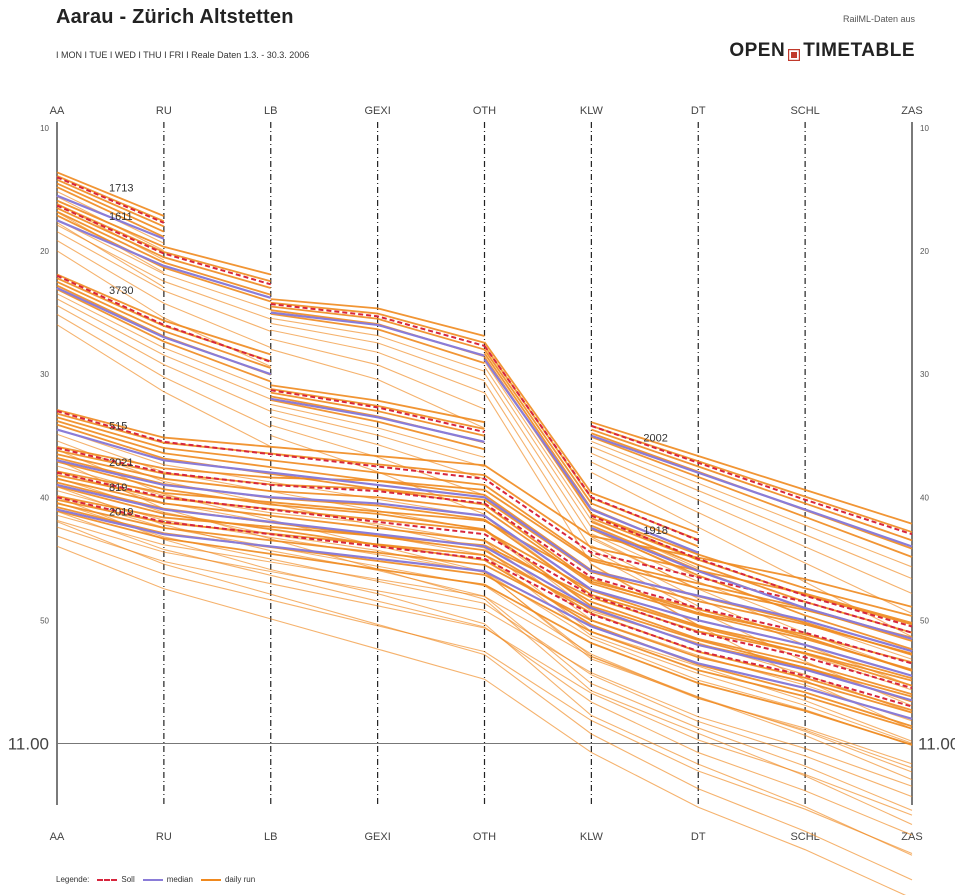 Image resolution: width=955 pixels, height=895 pixels. Describe the element at coordinates (121, 291) in the screenshot. I see `train-label-3730: 3730` at that location.